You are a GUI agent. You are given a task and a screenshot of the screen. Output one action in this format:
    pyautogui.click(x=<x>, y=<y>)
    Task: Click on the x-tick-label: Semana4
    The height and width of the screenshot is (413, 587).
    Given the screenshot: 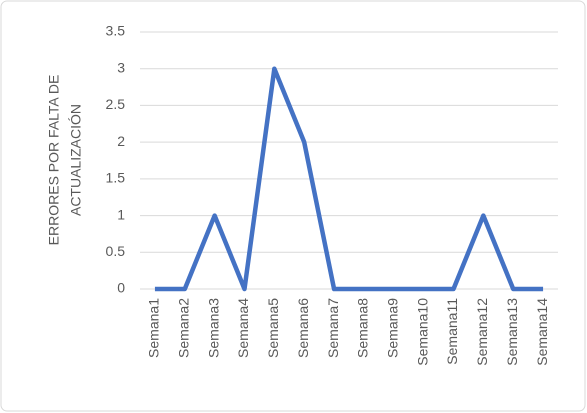 What is the action you would take?
    pyautogui.click(x=243, y=328)
    